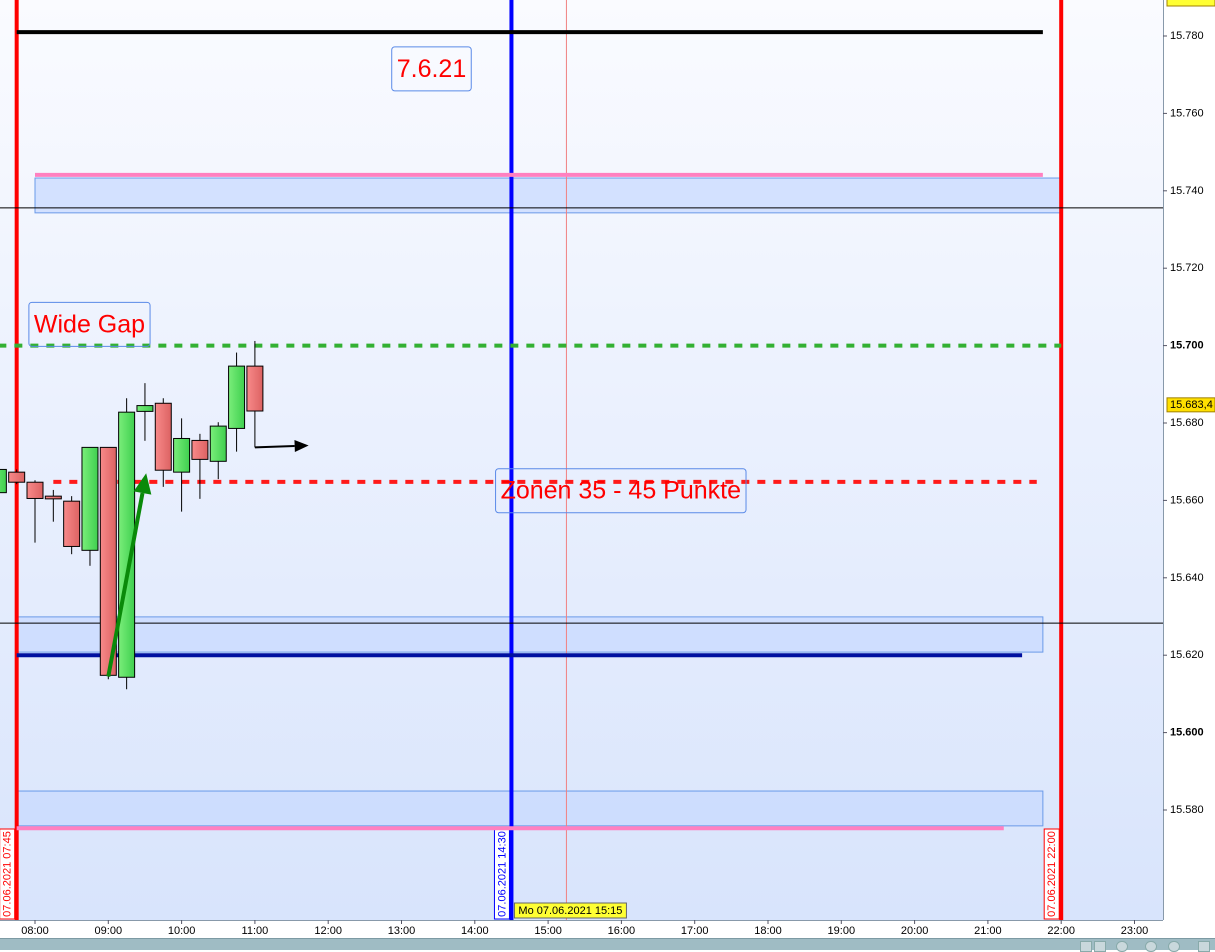 The width and height of the screenshot is (1215, 952). I want to click on session-end-label-box, so click(1051, 874).